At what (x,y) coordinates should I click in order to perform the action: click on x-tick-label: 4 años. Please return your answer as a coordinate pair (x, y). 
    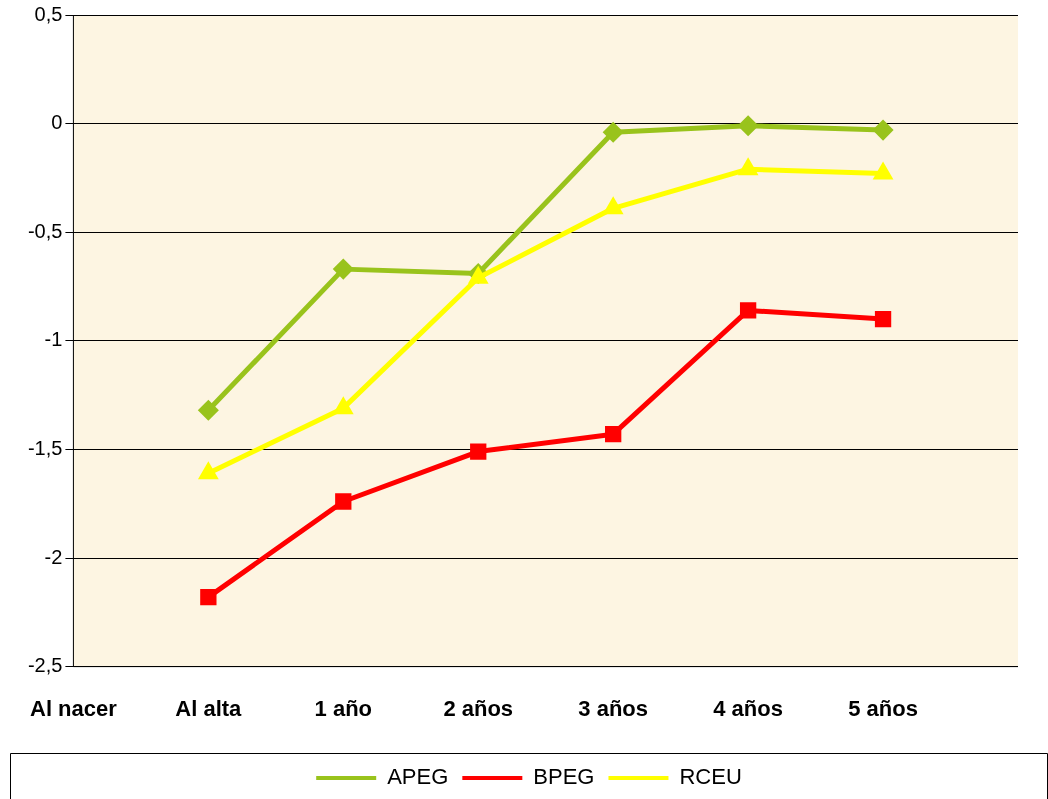
    Looking at the image, I should click on (748, 708).